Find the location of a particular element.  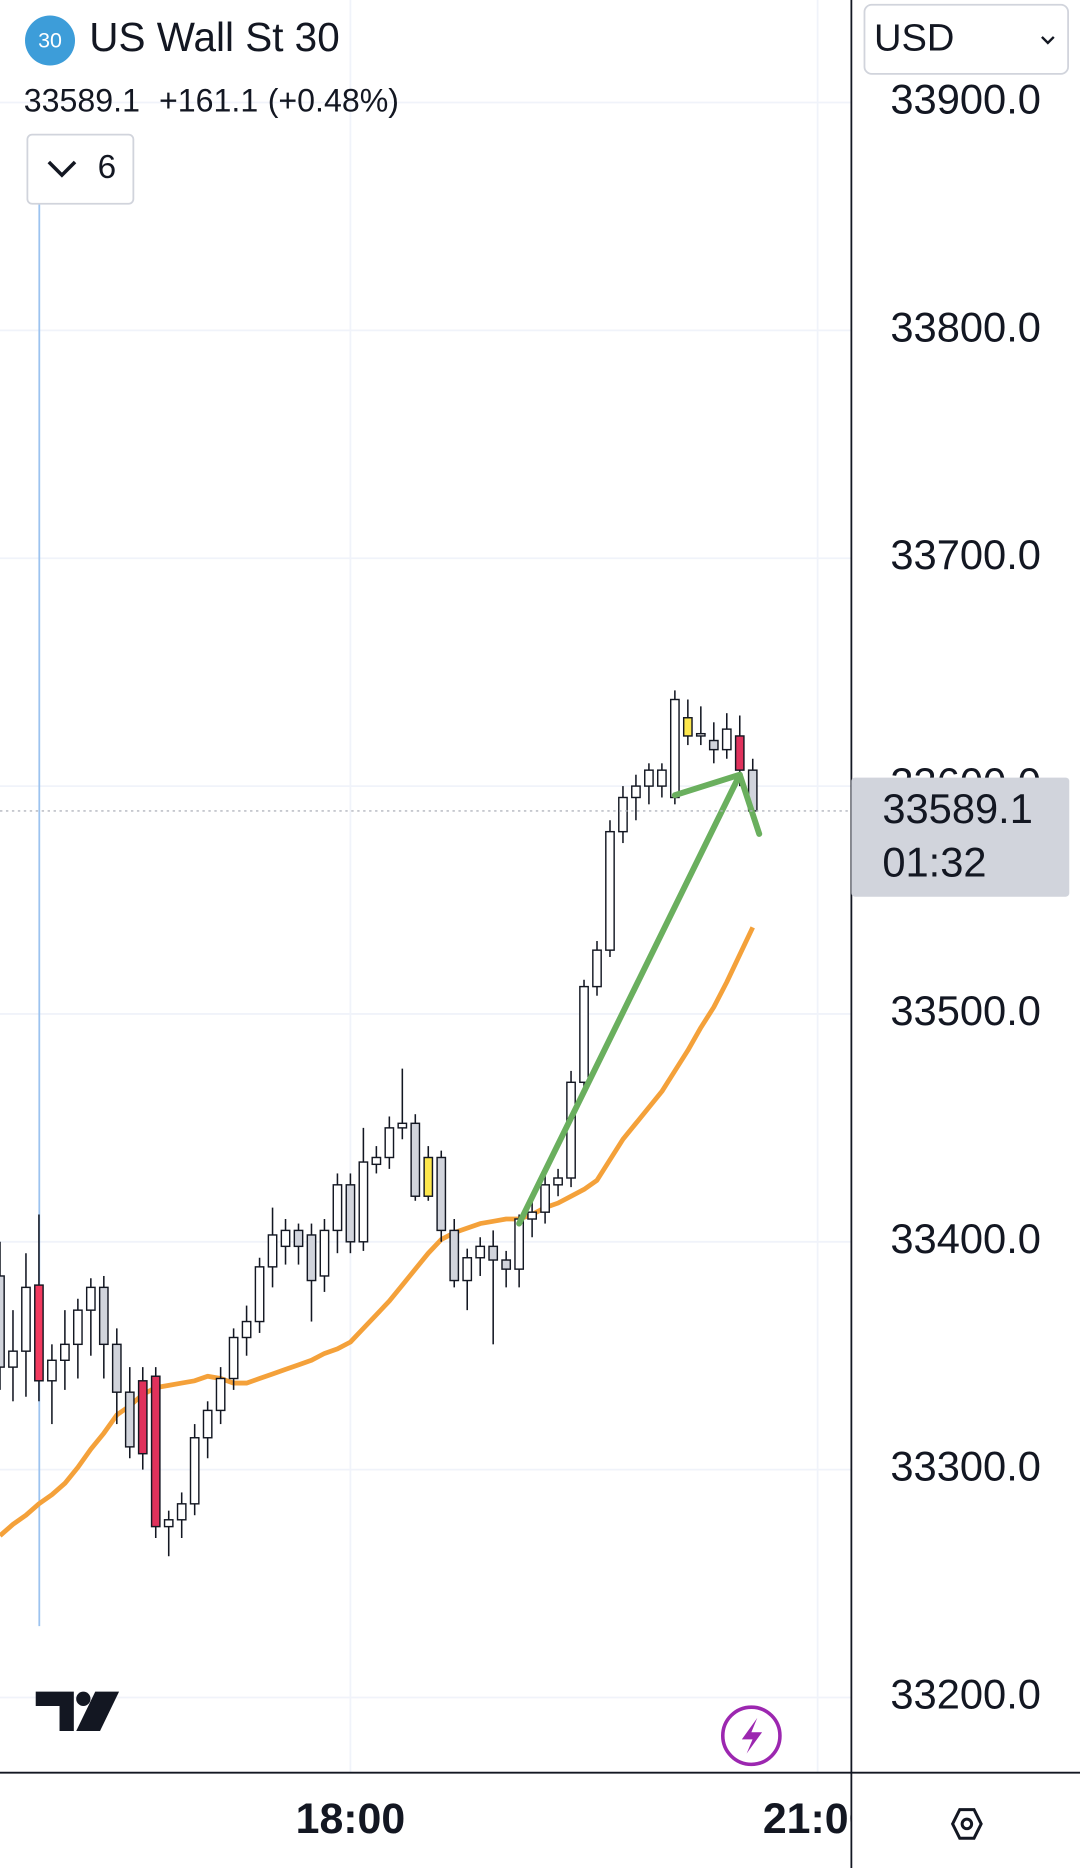

currency-select is located at coordinates (966, 39).